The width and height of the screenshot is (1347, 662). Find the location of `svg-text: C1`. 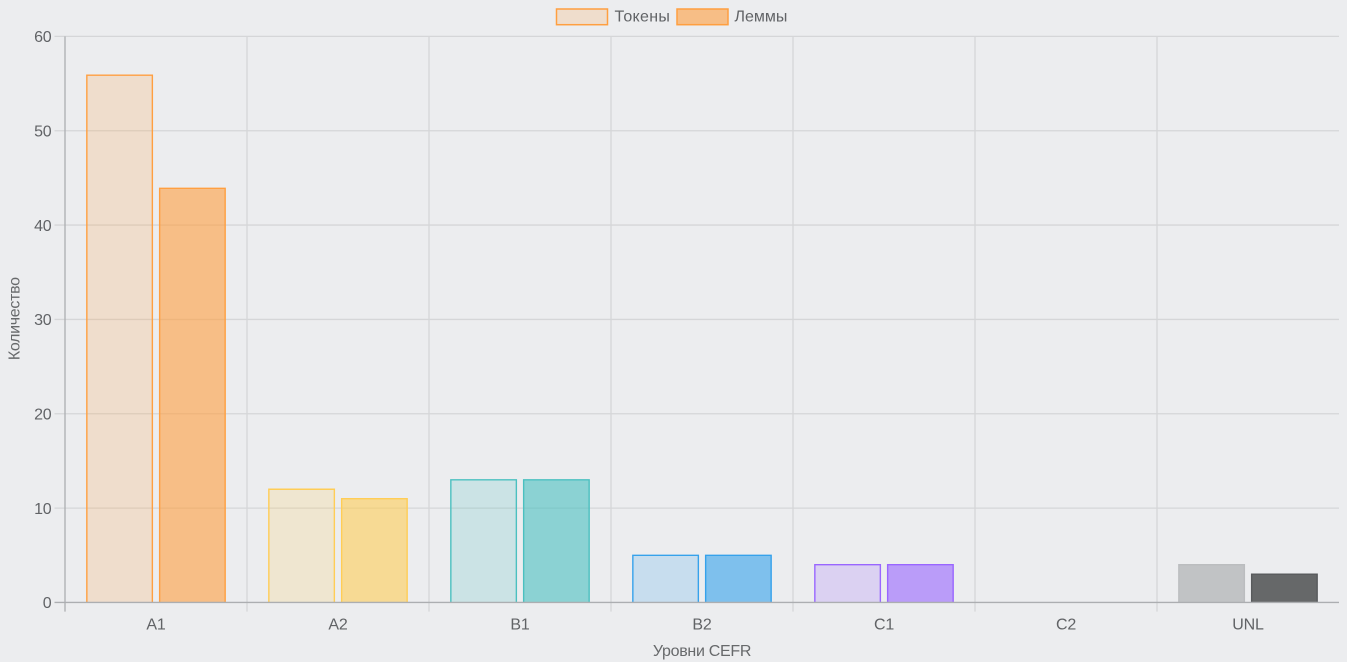

svg-text: C1 is located at coordinates (884, 625).